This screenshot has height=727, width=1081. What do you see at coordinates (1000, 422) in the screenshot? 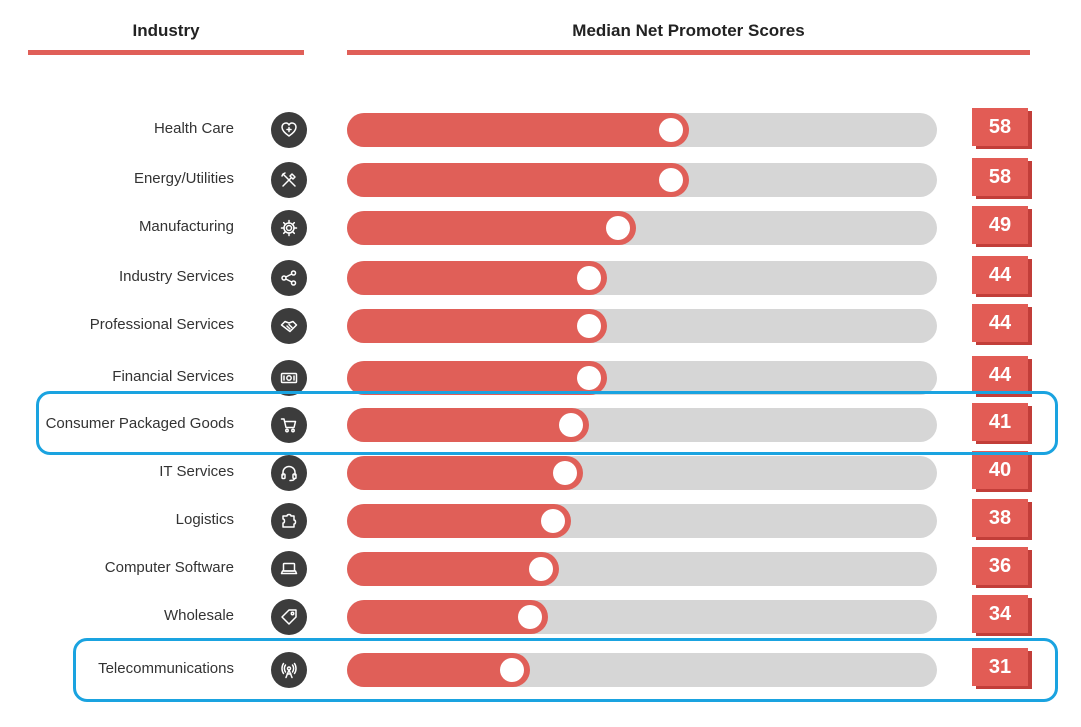
I see `value-badge: 41` at bounding box center [1000, 422].